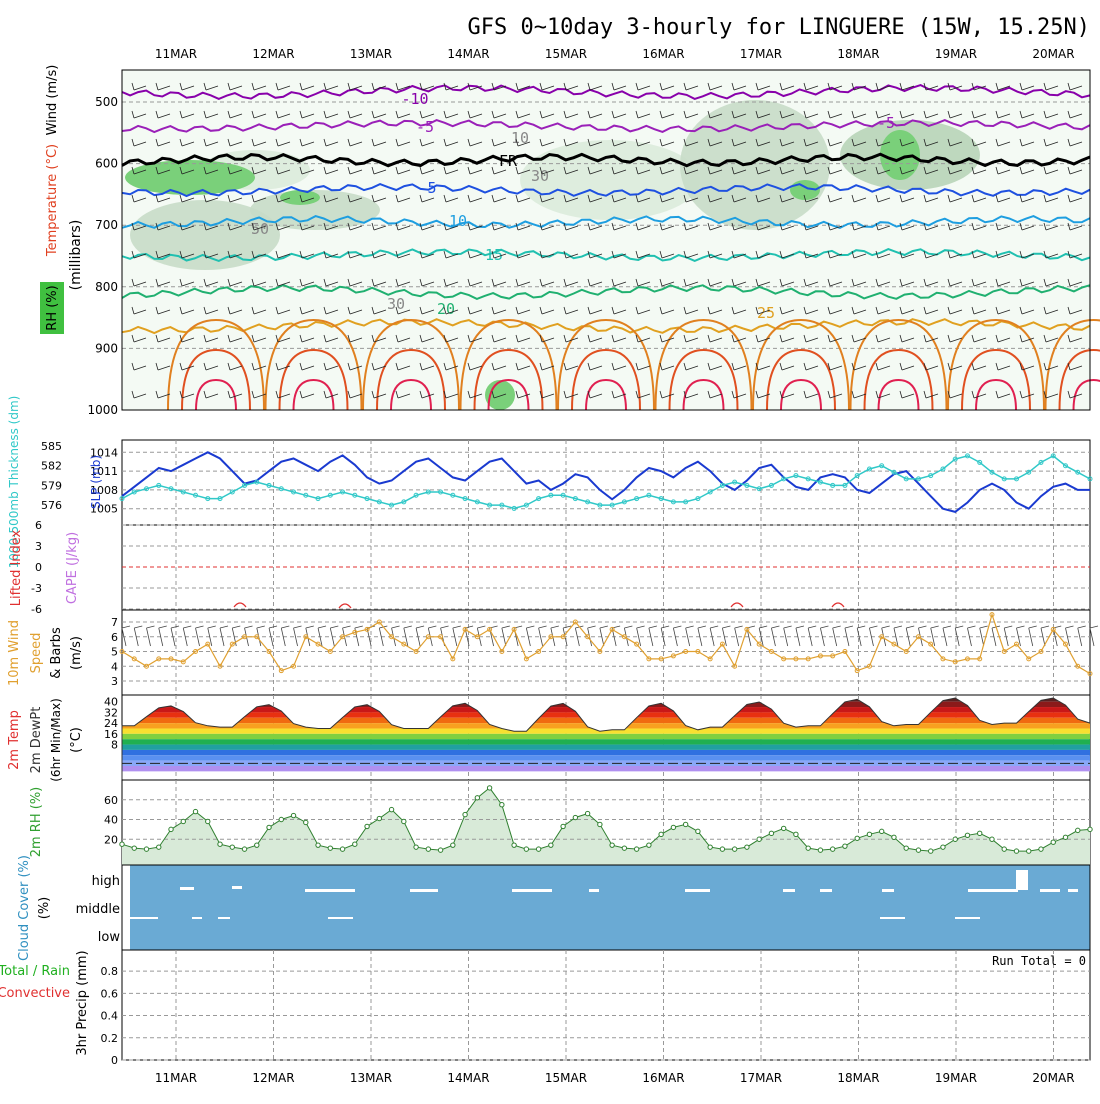 This screenshot has height=1104, width=1100. What do you see at coordinates (956, 1078) in the screenshot?
I see `date-label-bottom: 19MAR` at bounding box center [956, 1078].